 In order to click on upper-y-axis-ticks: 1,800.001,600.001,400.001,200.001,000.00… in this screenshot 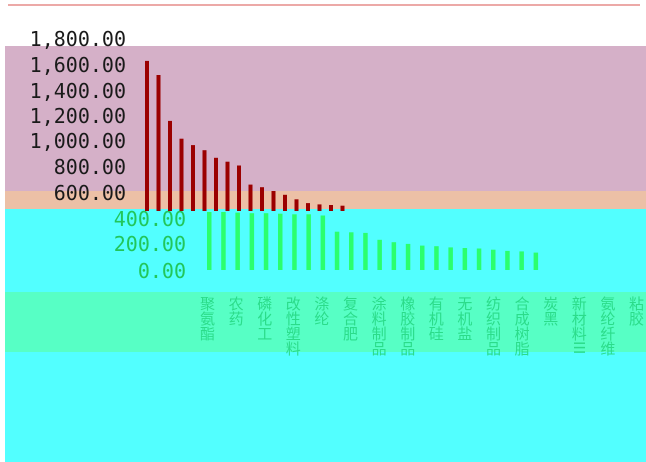, I will do `click(78, 116)`.